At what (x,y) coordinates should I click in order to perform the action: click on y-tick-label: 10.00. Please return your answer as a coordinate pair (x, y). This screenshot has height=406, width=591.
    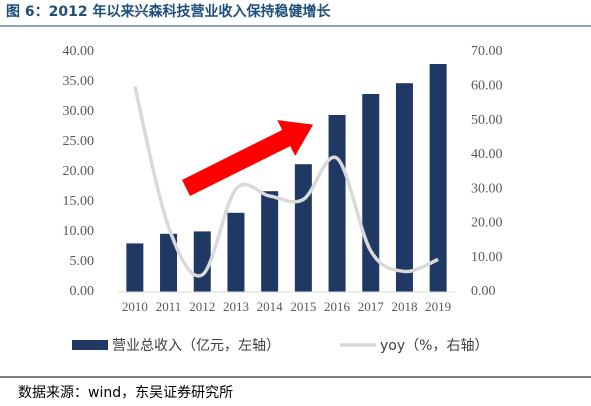
    Looking at the image, I should click on (79, 231).